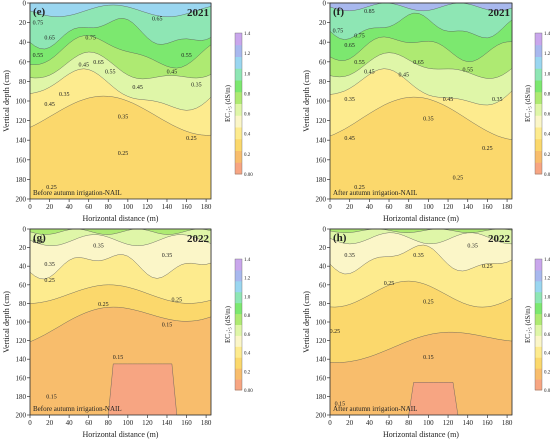 The height and width of the screenshot is (445, 550). Describe the element at coordinates (547, 260) in the screenshot. I see `colorbar-tick-label: 1.4` at that location.